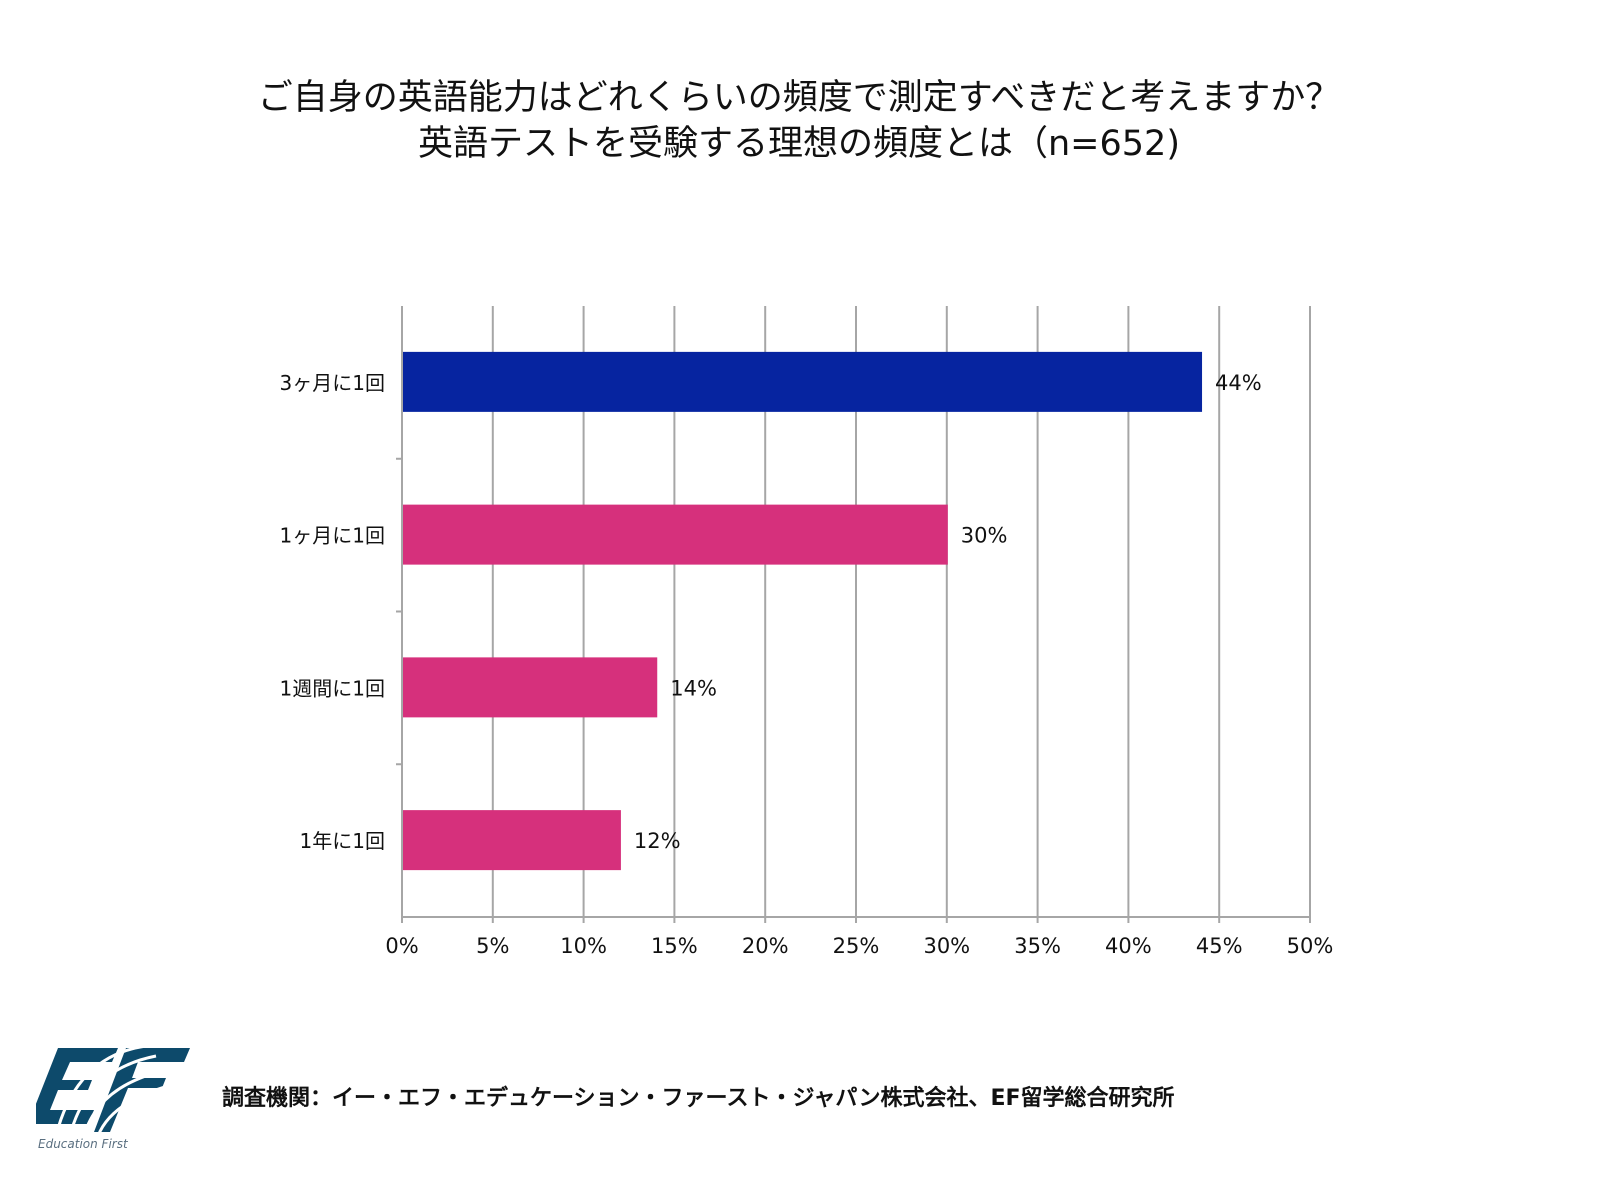  Describe the element at coordinates (765, 946) in the screenshot. I see `x-tick-label: 20%` at that location.